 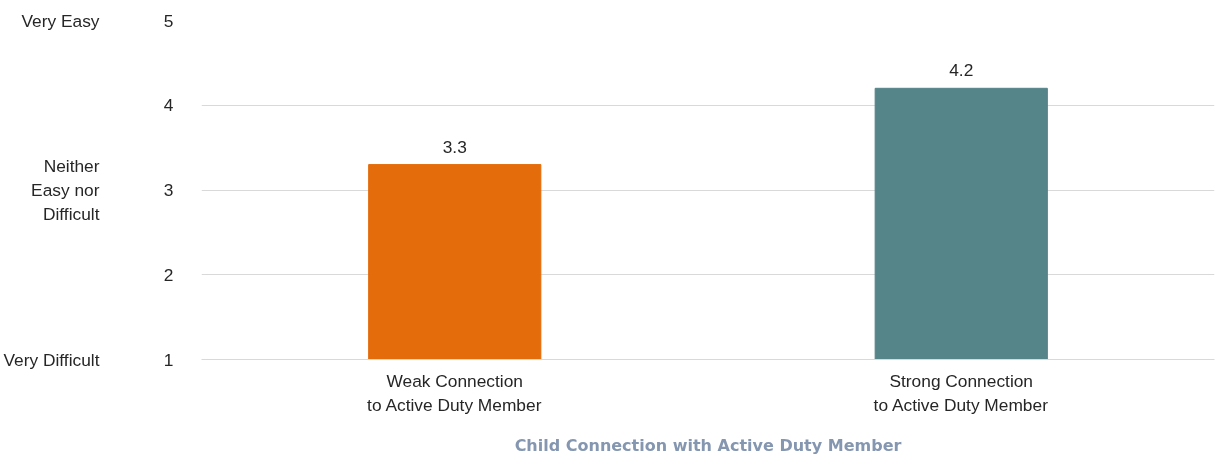 I want to click on y-tick-label: 4, so click(x=168, y=105).